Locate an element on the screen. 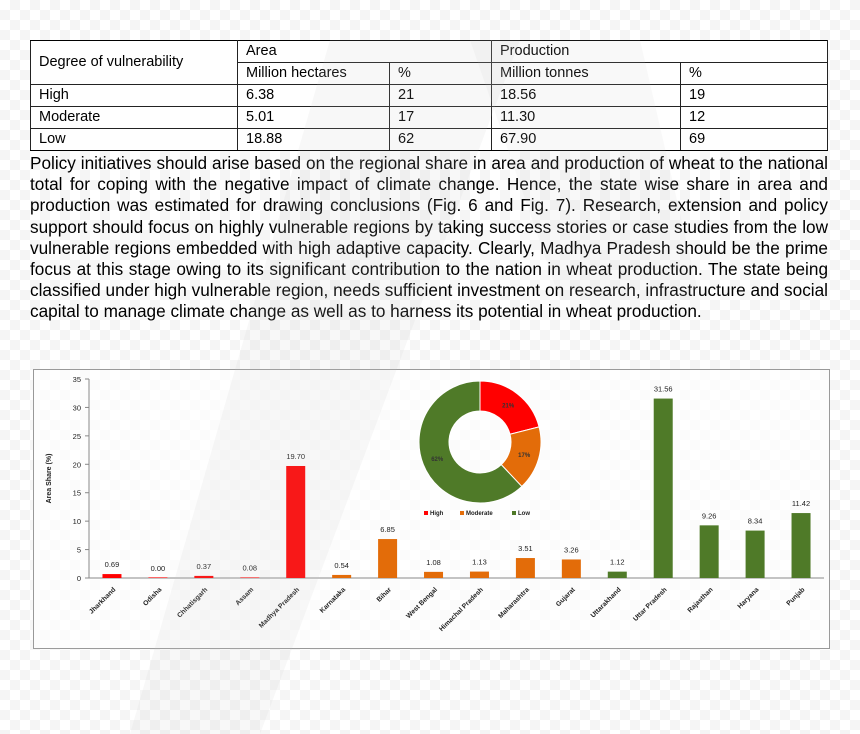 The width and height of the screenshot is (860, 734). cell-prod-pct: 69 is located at coordinates (754, 139).